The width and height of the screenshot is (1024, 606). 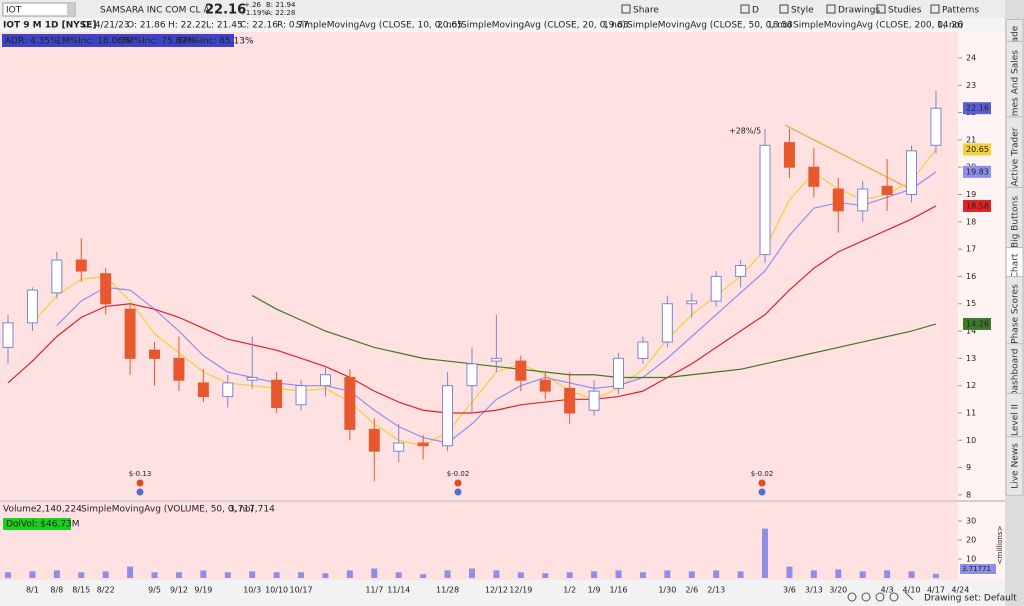 What do you see at coordinates (1000, 545) in the screenshot?
I see `volume-unit: <millions>` at bounding box center [1000, 545].